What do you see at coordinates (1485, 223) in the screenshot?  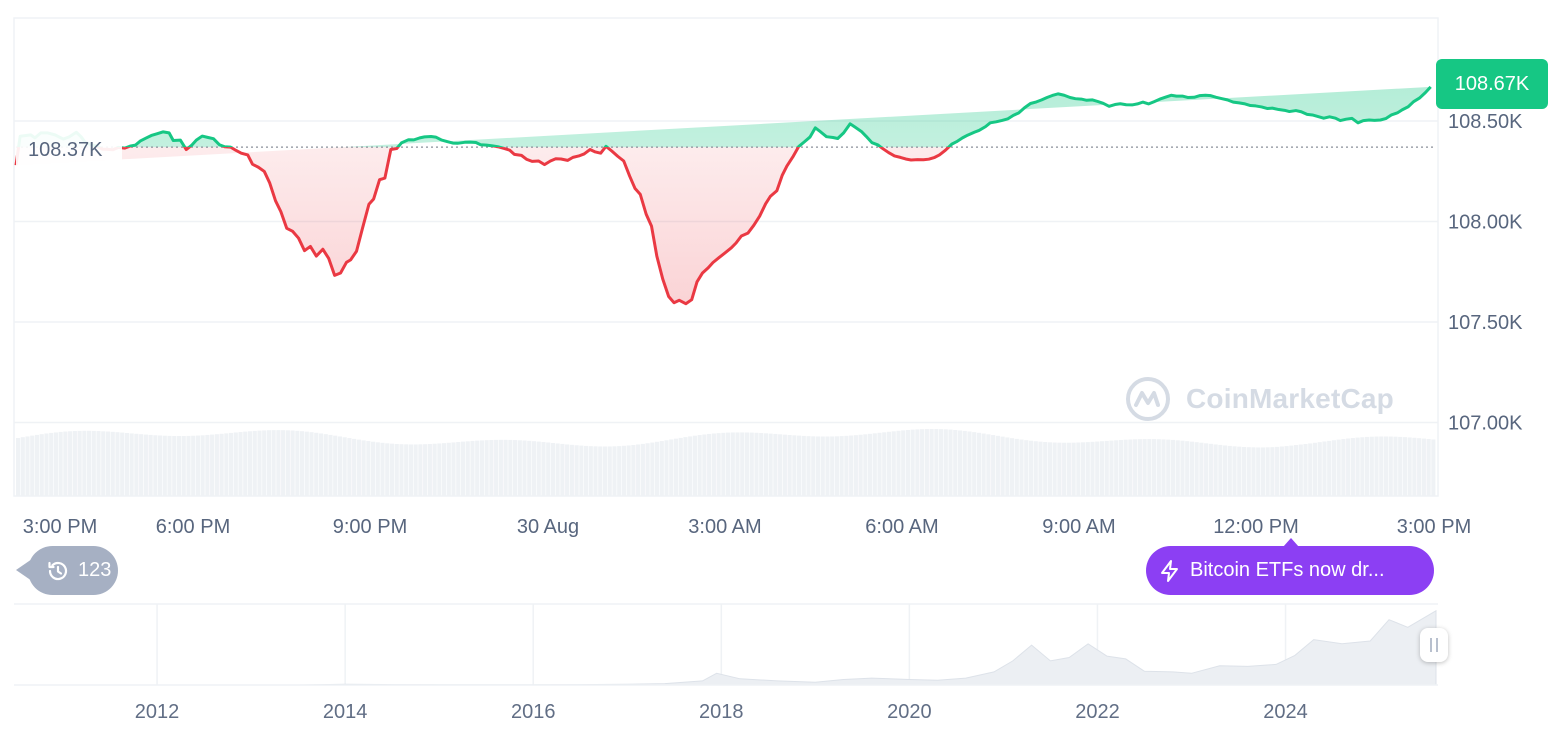 I see `y-tick-label: 108.00K` at bounding box center [1485, 223].